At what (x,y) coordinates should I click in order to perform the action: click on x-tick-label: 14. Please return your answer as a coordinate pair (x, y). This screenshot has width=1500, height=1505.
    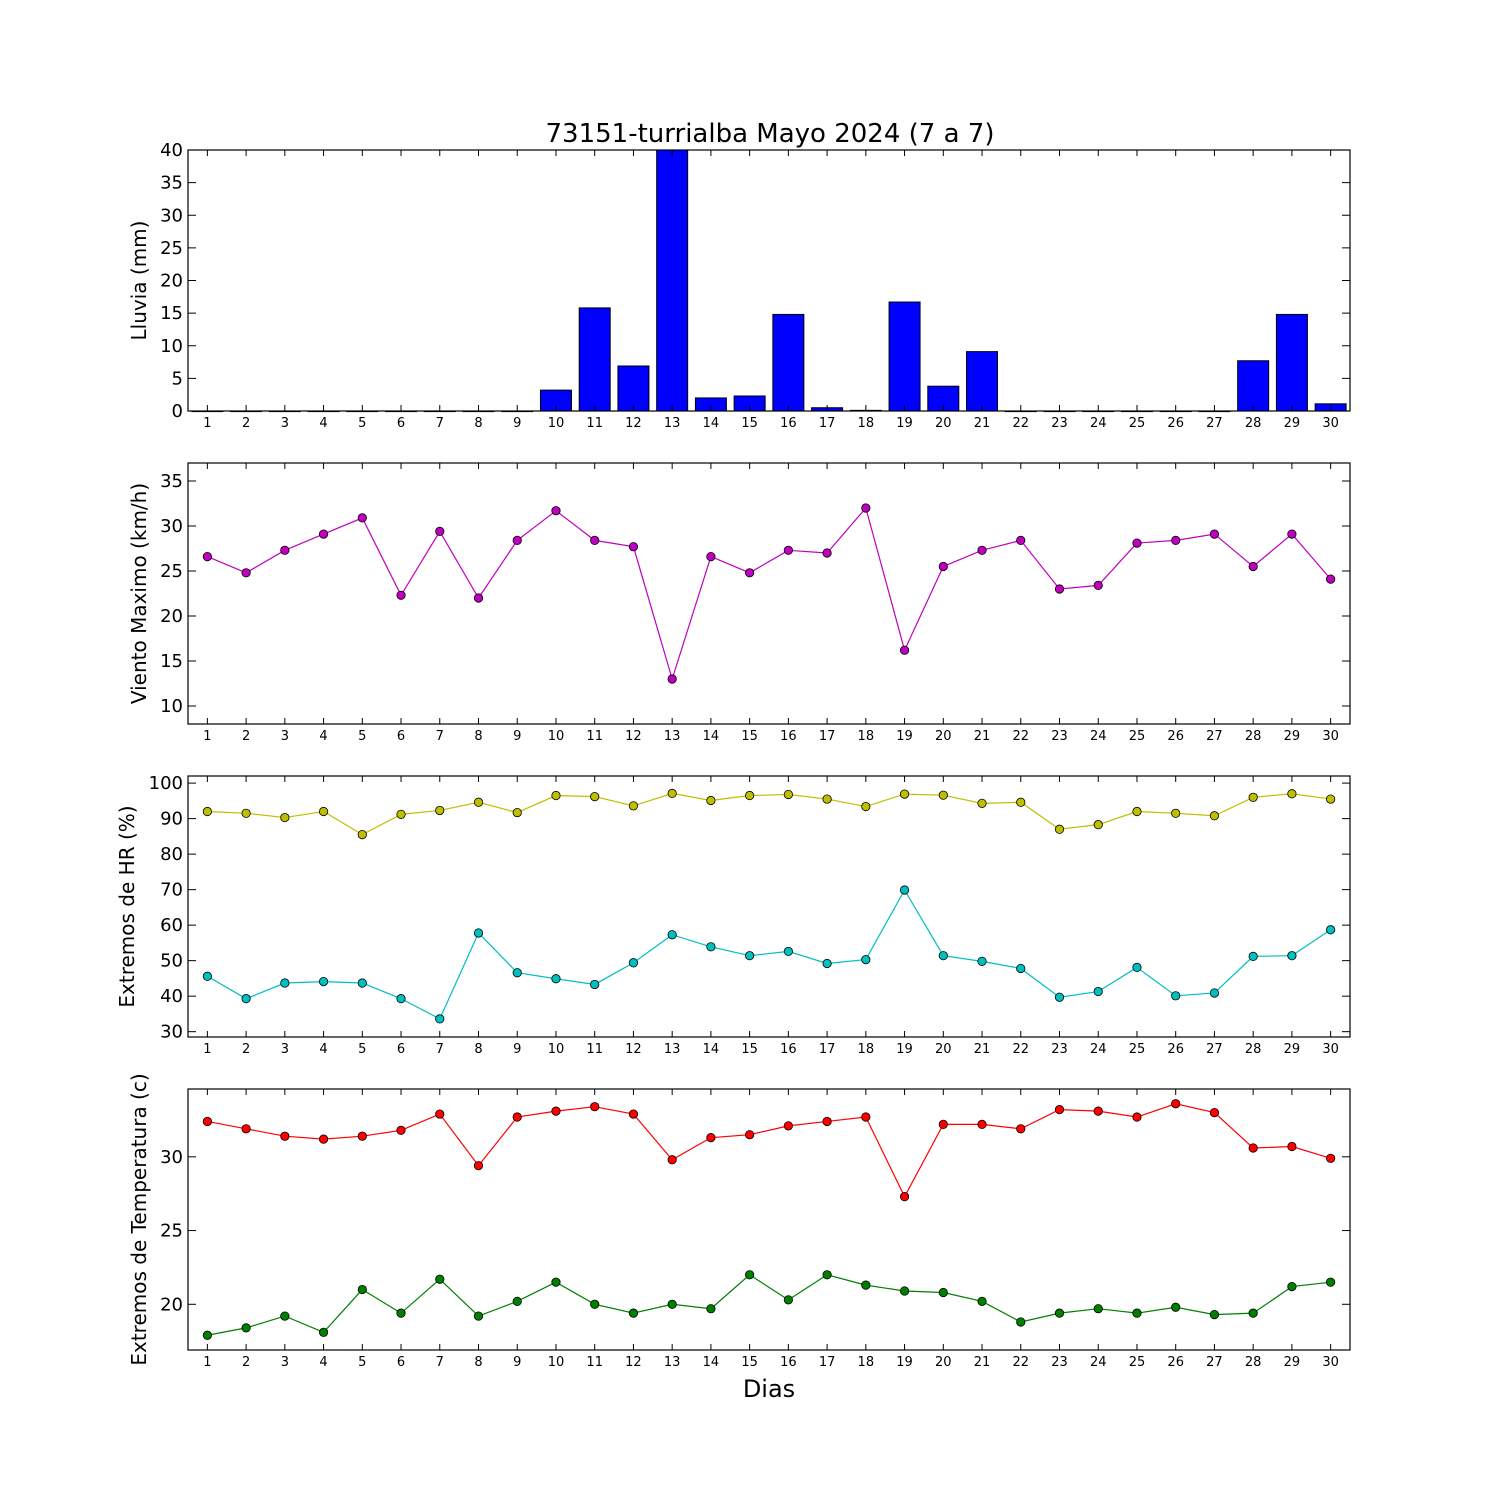
    Looking at the image, I should click on (711, 736).